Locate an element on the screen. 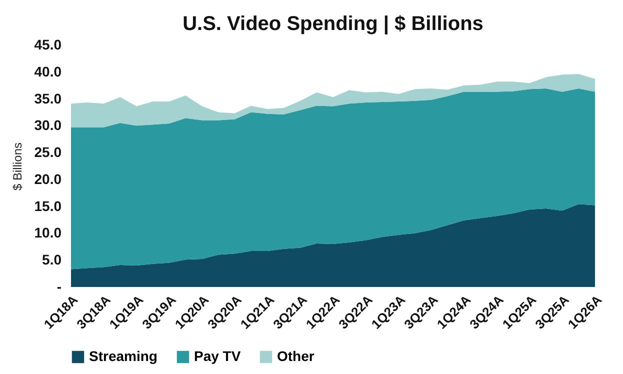  y-tick-label: 45.0 is located at coordinates (48, 44).